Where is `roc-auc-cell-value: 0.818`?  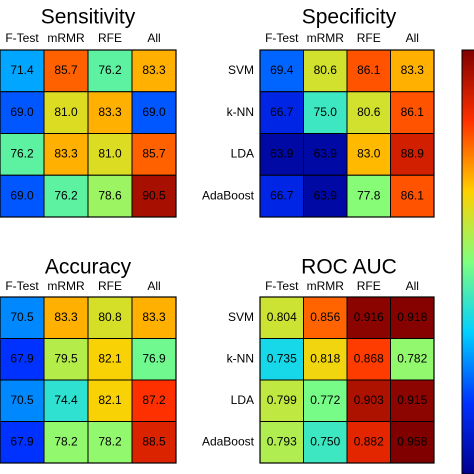
roc-auc-cell-value: 0.818 is located at coordinates (325, 358).